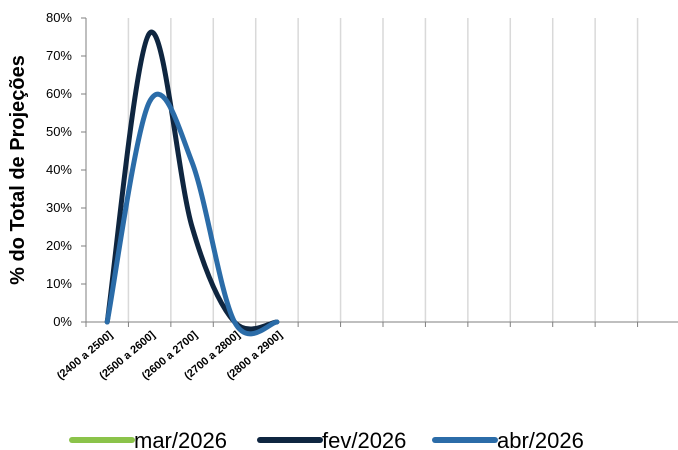 The width and height of the screenshot is (678, 450). I want to click on y-tick-label: 40%, so click(59, 169).